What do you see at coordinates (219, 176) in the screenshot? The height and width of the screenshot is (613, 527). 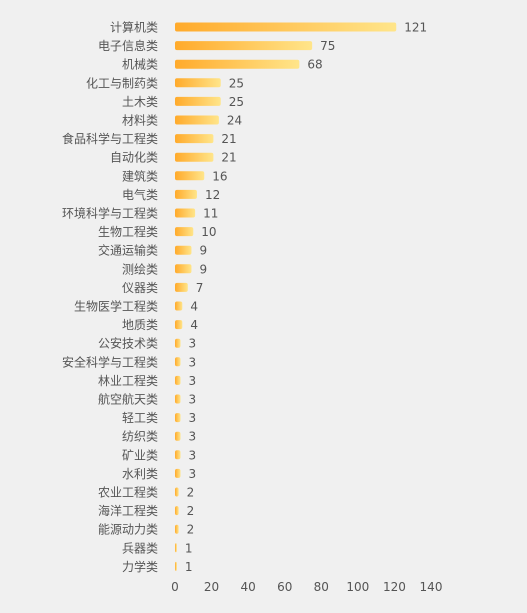 I see `value-label: 16` at bounding box center [219, 176].